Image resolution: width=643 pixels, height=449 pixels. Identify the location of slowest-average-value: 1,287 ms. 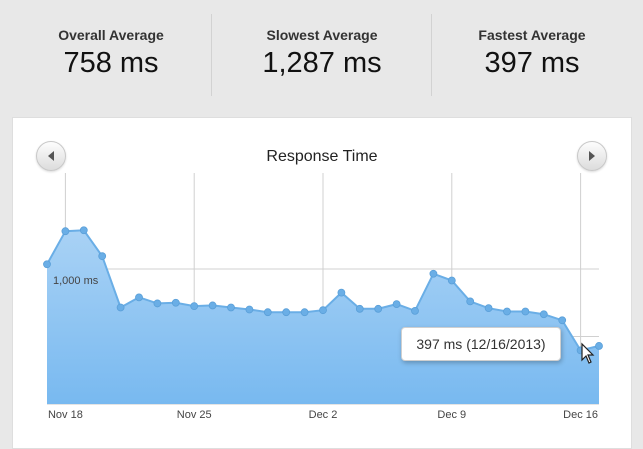
(322, 63).